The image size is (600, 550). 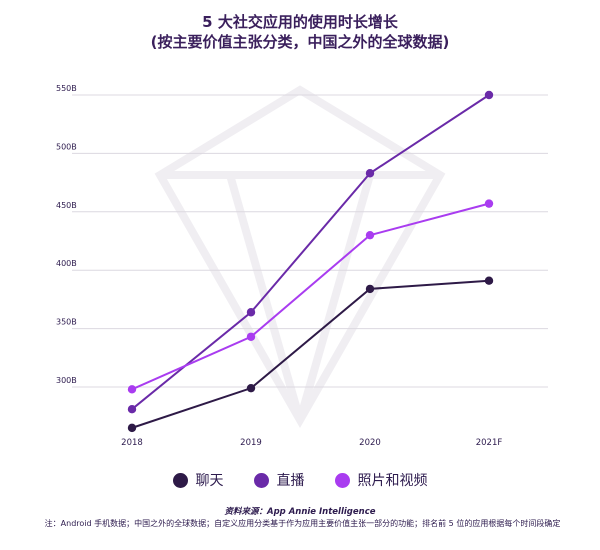 I want to click on legend-label-chat: 聊天, so click(x=209, y=481).